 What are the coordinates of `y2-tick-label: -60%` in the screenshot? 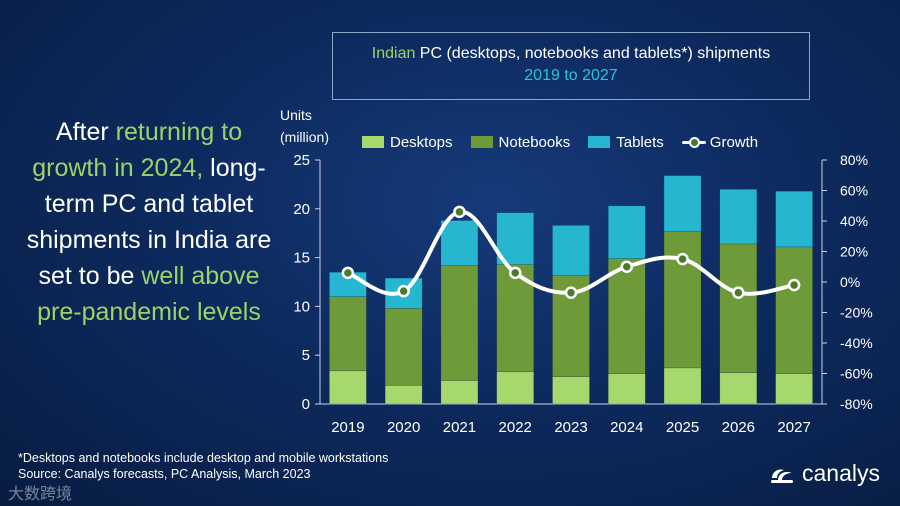 It's located at (856, 374).